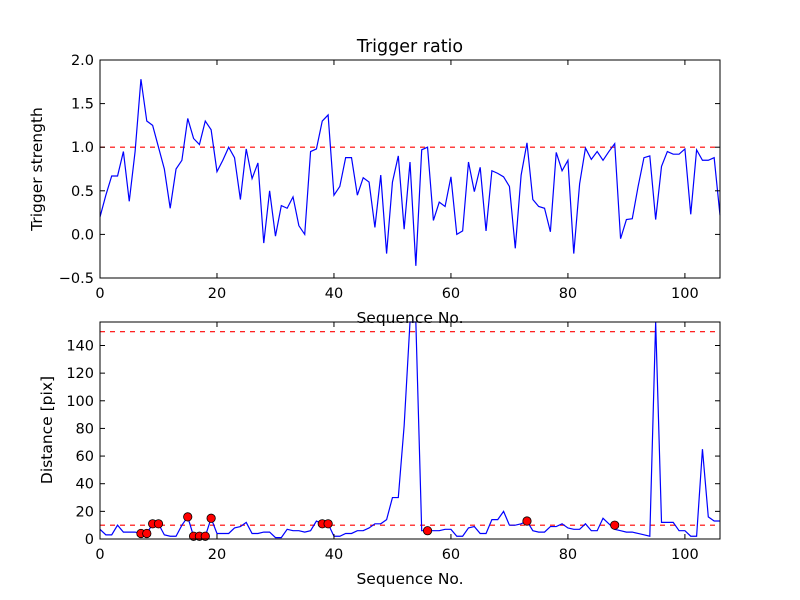  What do you see at coordinates (82, 148) in the screenshot?
I see `y-tick-label: 1.0` at bounding box center [82, 148].